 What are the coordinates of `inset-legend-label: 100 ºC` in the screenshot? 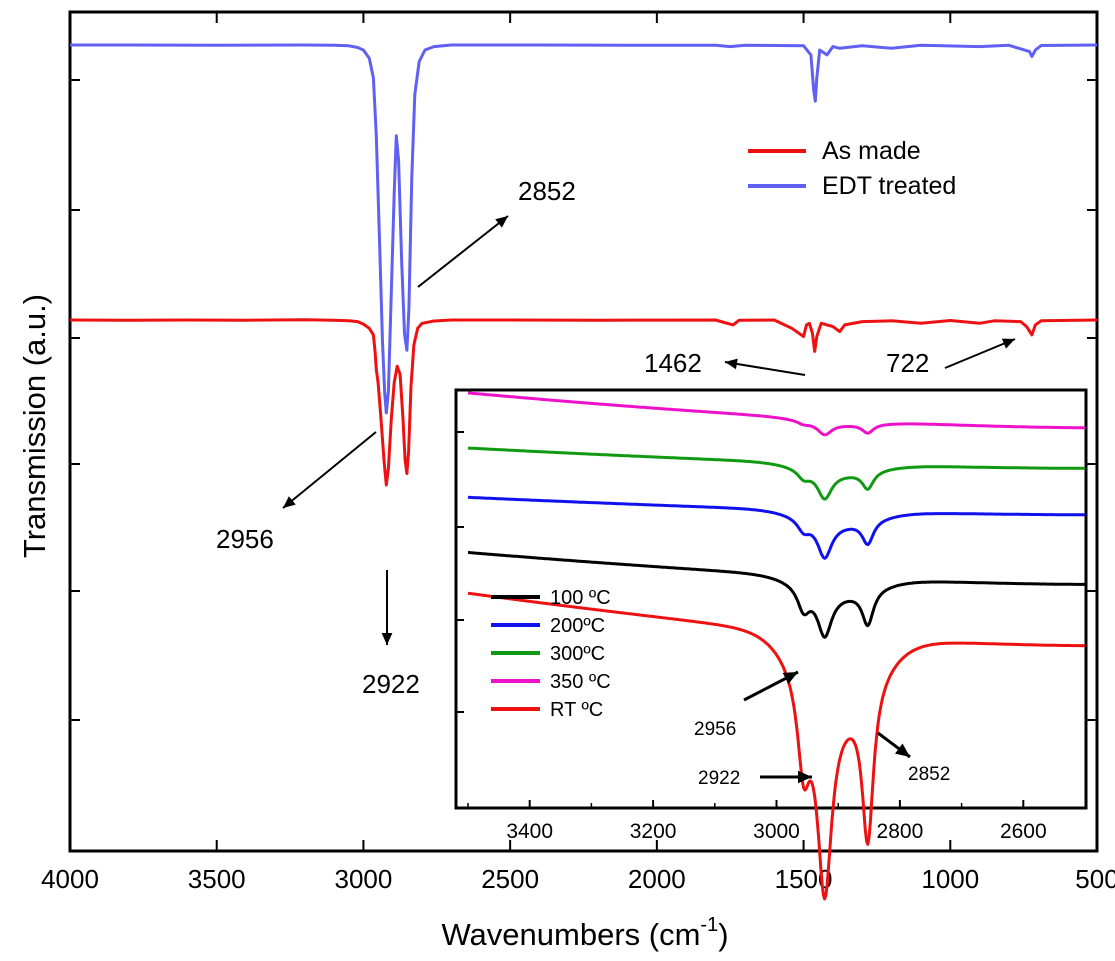 It's located at (580, 598).